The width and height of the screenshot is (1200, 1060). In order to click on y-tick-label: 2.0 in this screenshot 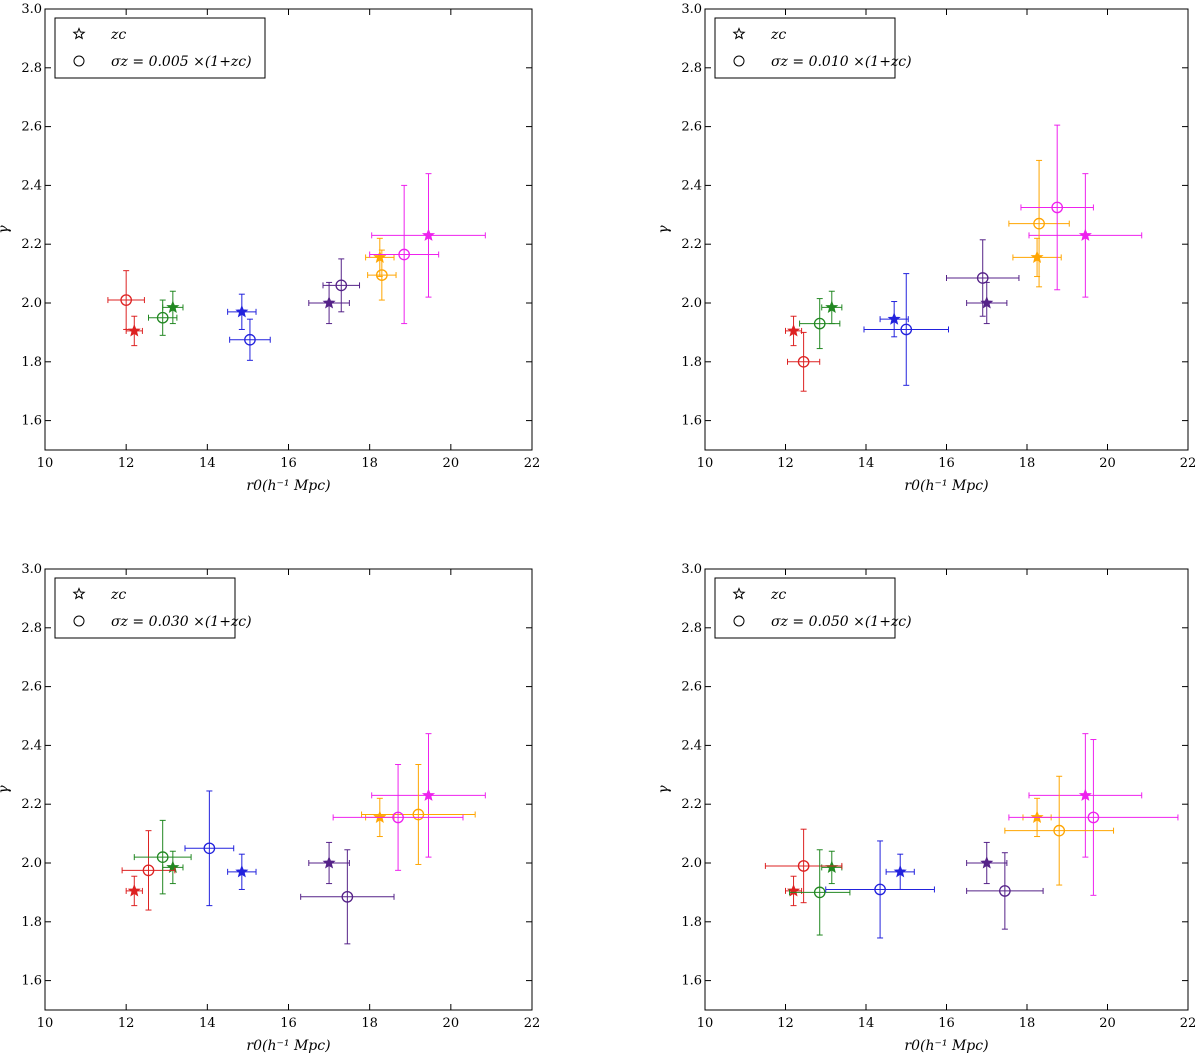, I will do `click(31, 303)`.